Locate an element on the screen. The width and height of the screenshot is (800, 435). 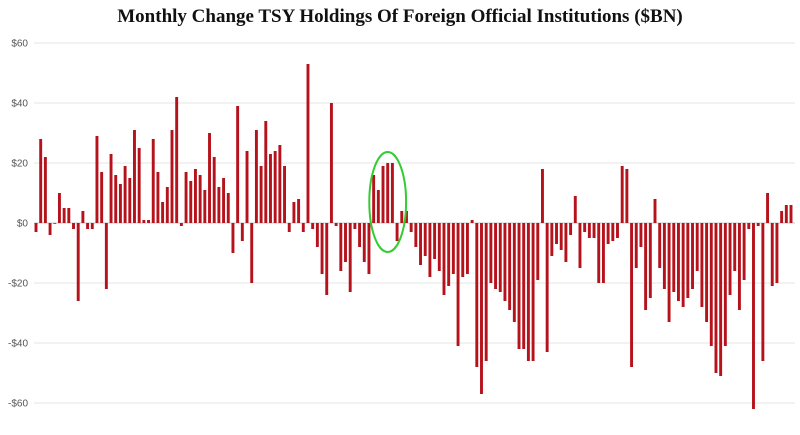
y-tick-label: -$20 is located at coordinates (18, 284).